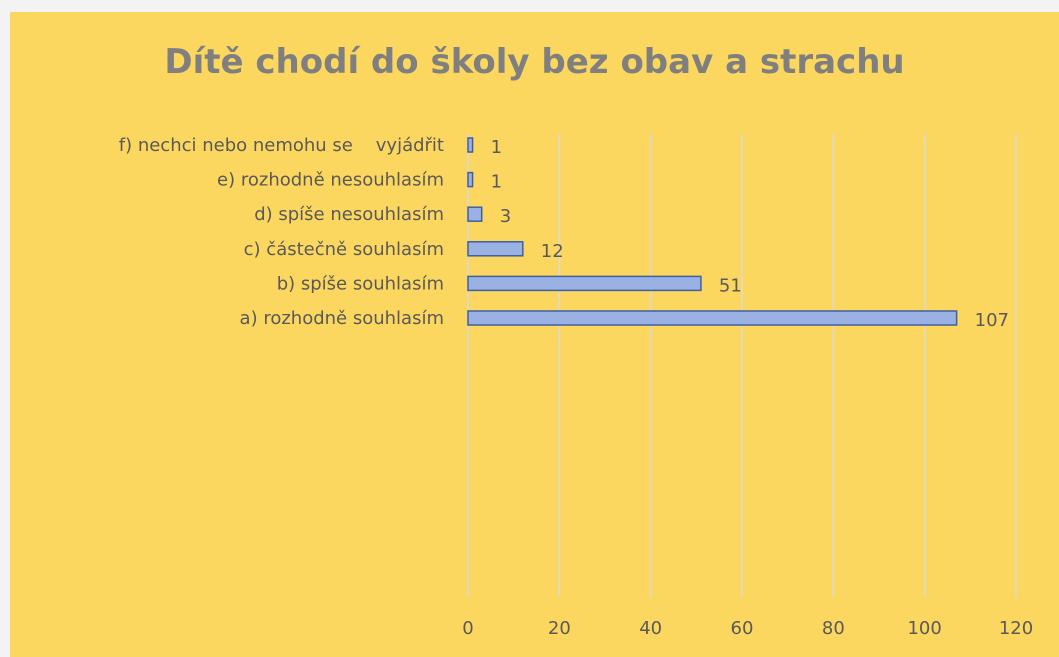 The image size is (1059, 657). What do you see at coordinates (552, 251) in the screenshot?
I see `data-label: 12` at bounding box center [552, 251].